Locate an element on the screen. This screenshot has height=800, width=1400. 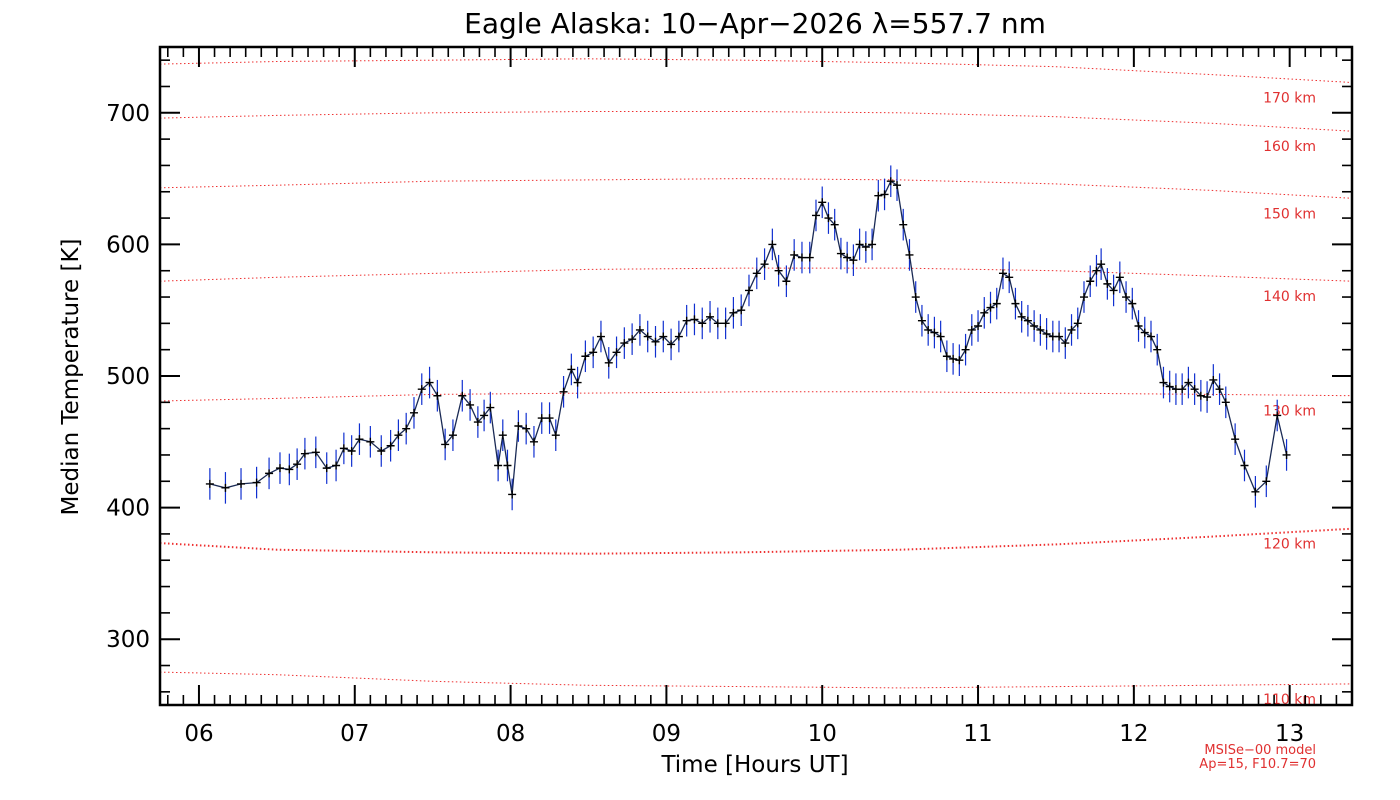
model-level-label-3: 140 km is located at coordinates (1289, 297).